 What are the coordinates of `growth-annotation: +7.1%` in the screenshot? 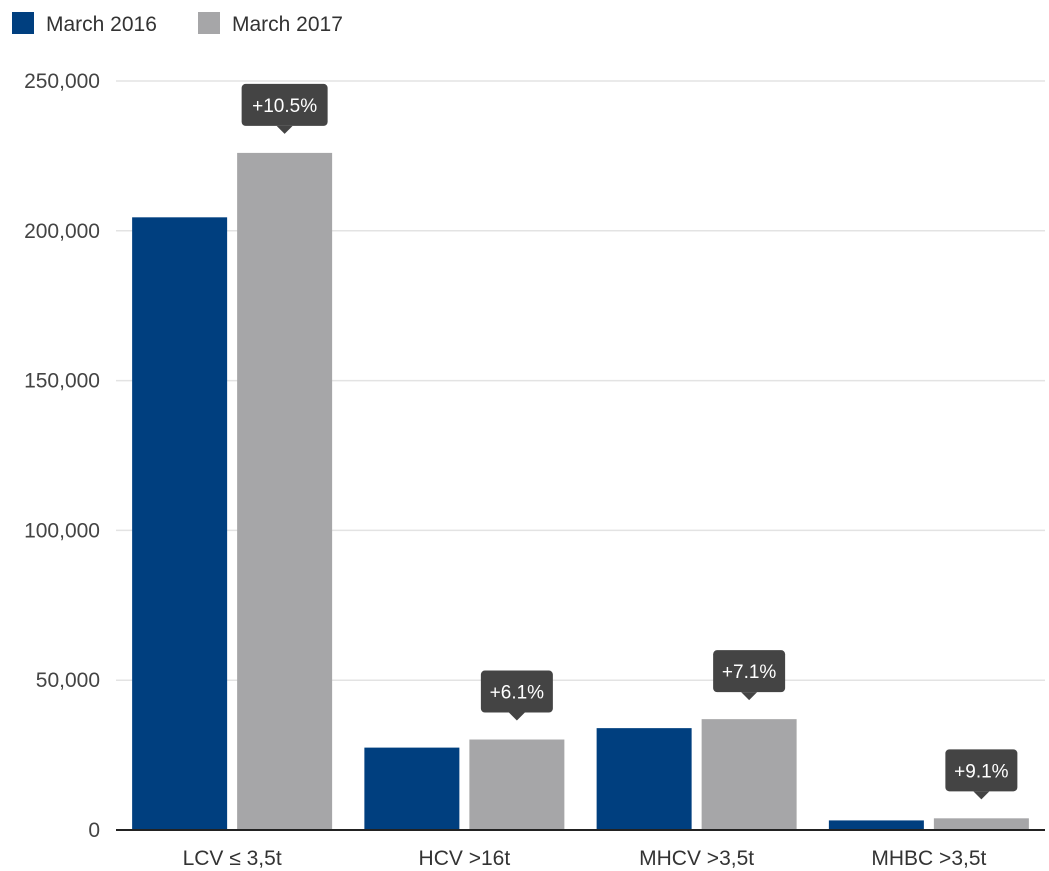 It's located at (749, 675).